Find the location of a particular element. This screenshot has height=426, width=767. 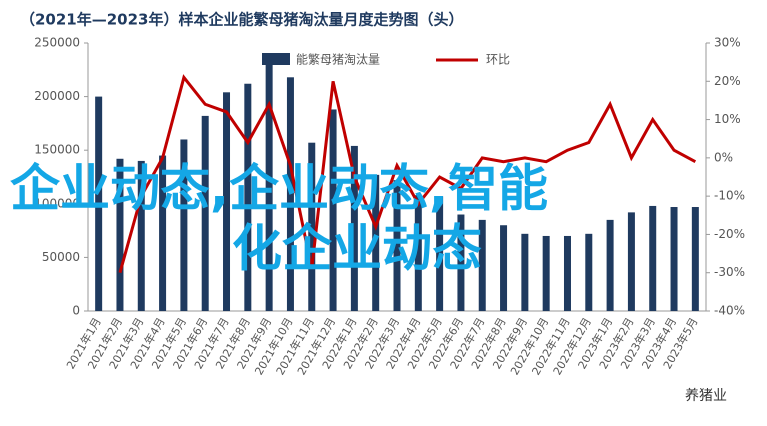

y-tick-label: 200000 is located at coordinates (57, 96).